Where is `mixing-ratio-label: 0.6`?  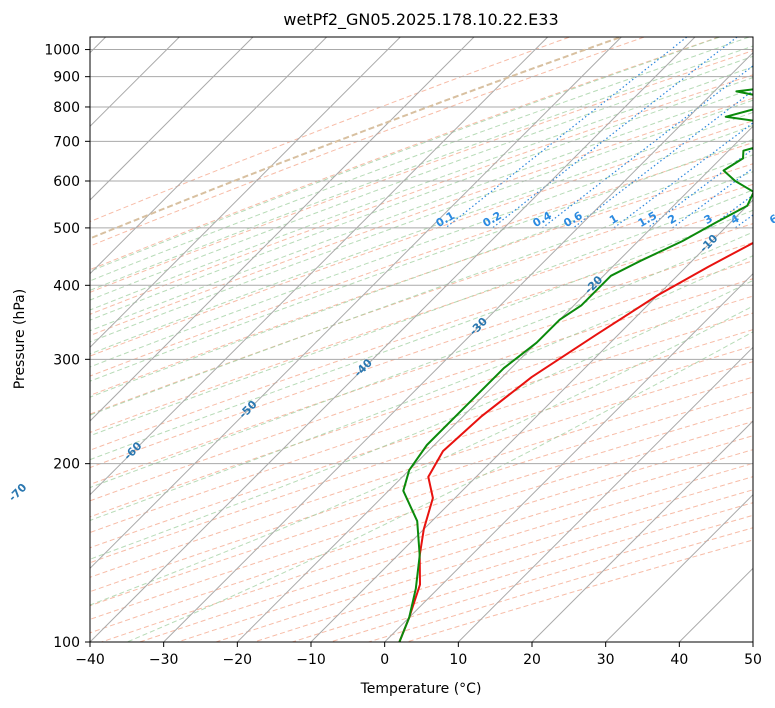 mixing-ratio-label: 0.6 is located at coordinates (573, 219).